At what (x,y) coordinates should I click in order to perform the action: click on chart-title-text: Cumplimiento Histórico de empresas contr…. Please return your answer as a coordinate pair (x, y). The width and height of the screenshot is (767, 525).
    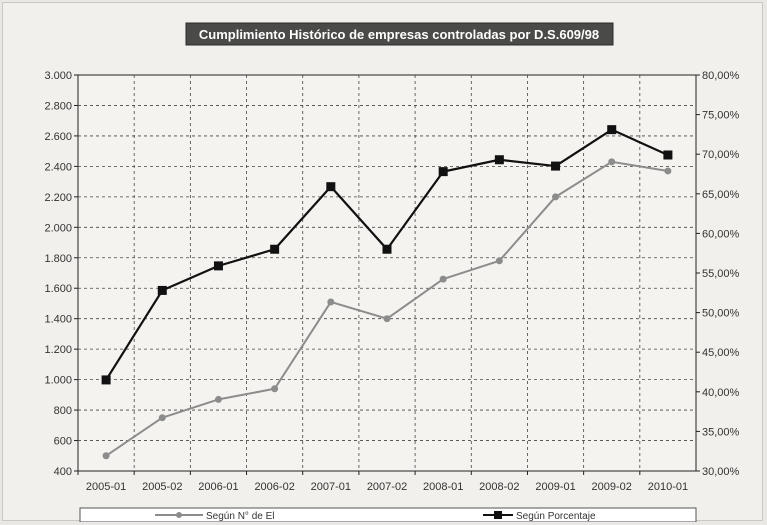
    Looking at the image, I should click on (399, 34).